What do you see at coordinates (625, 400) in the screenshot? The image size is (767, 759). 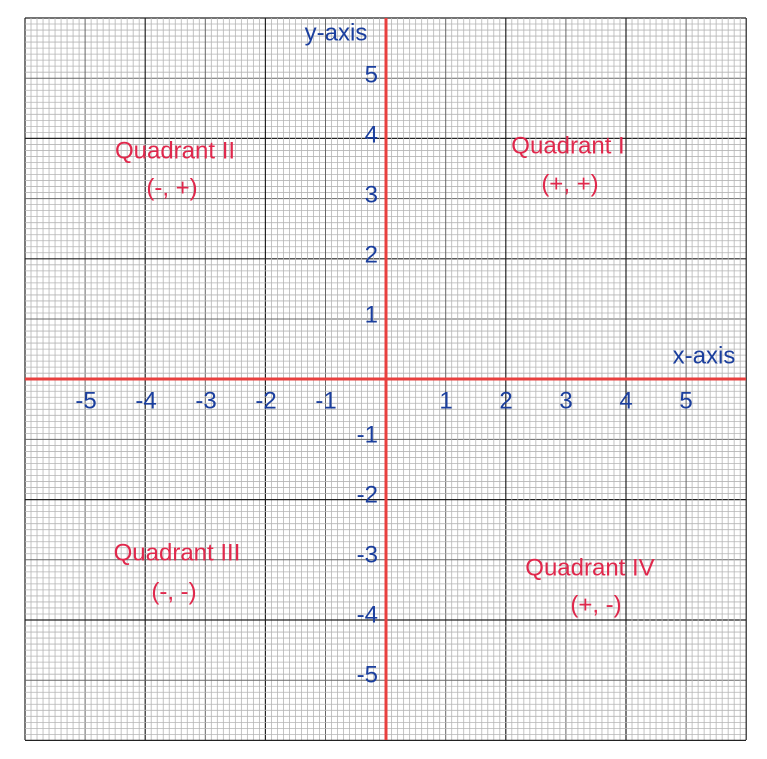 I see `x-tick-label: 4` at bounding box center [625, 400].